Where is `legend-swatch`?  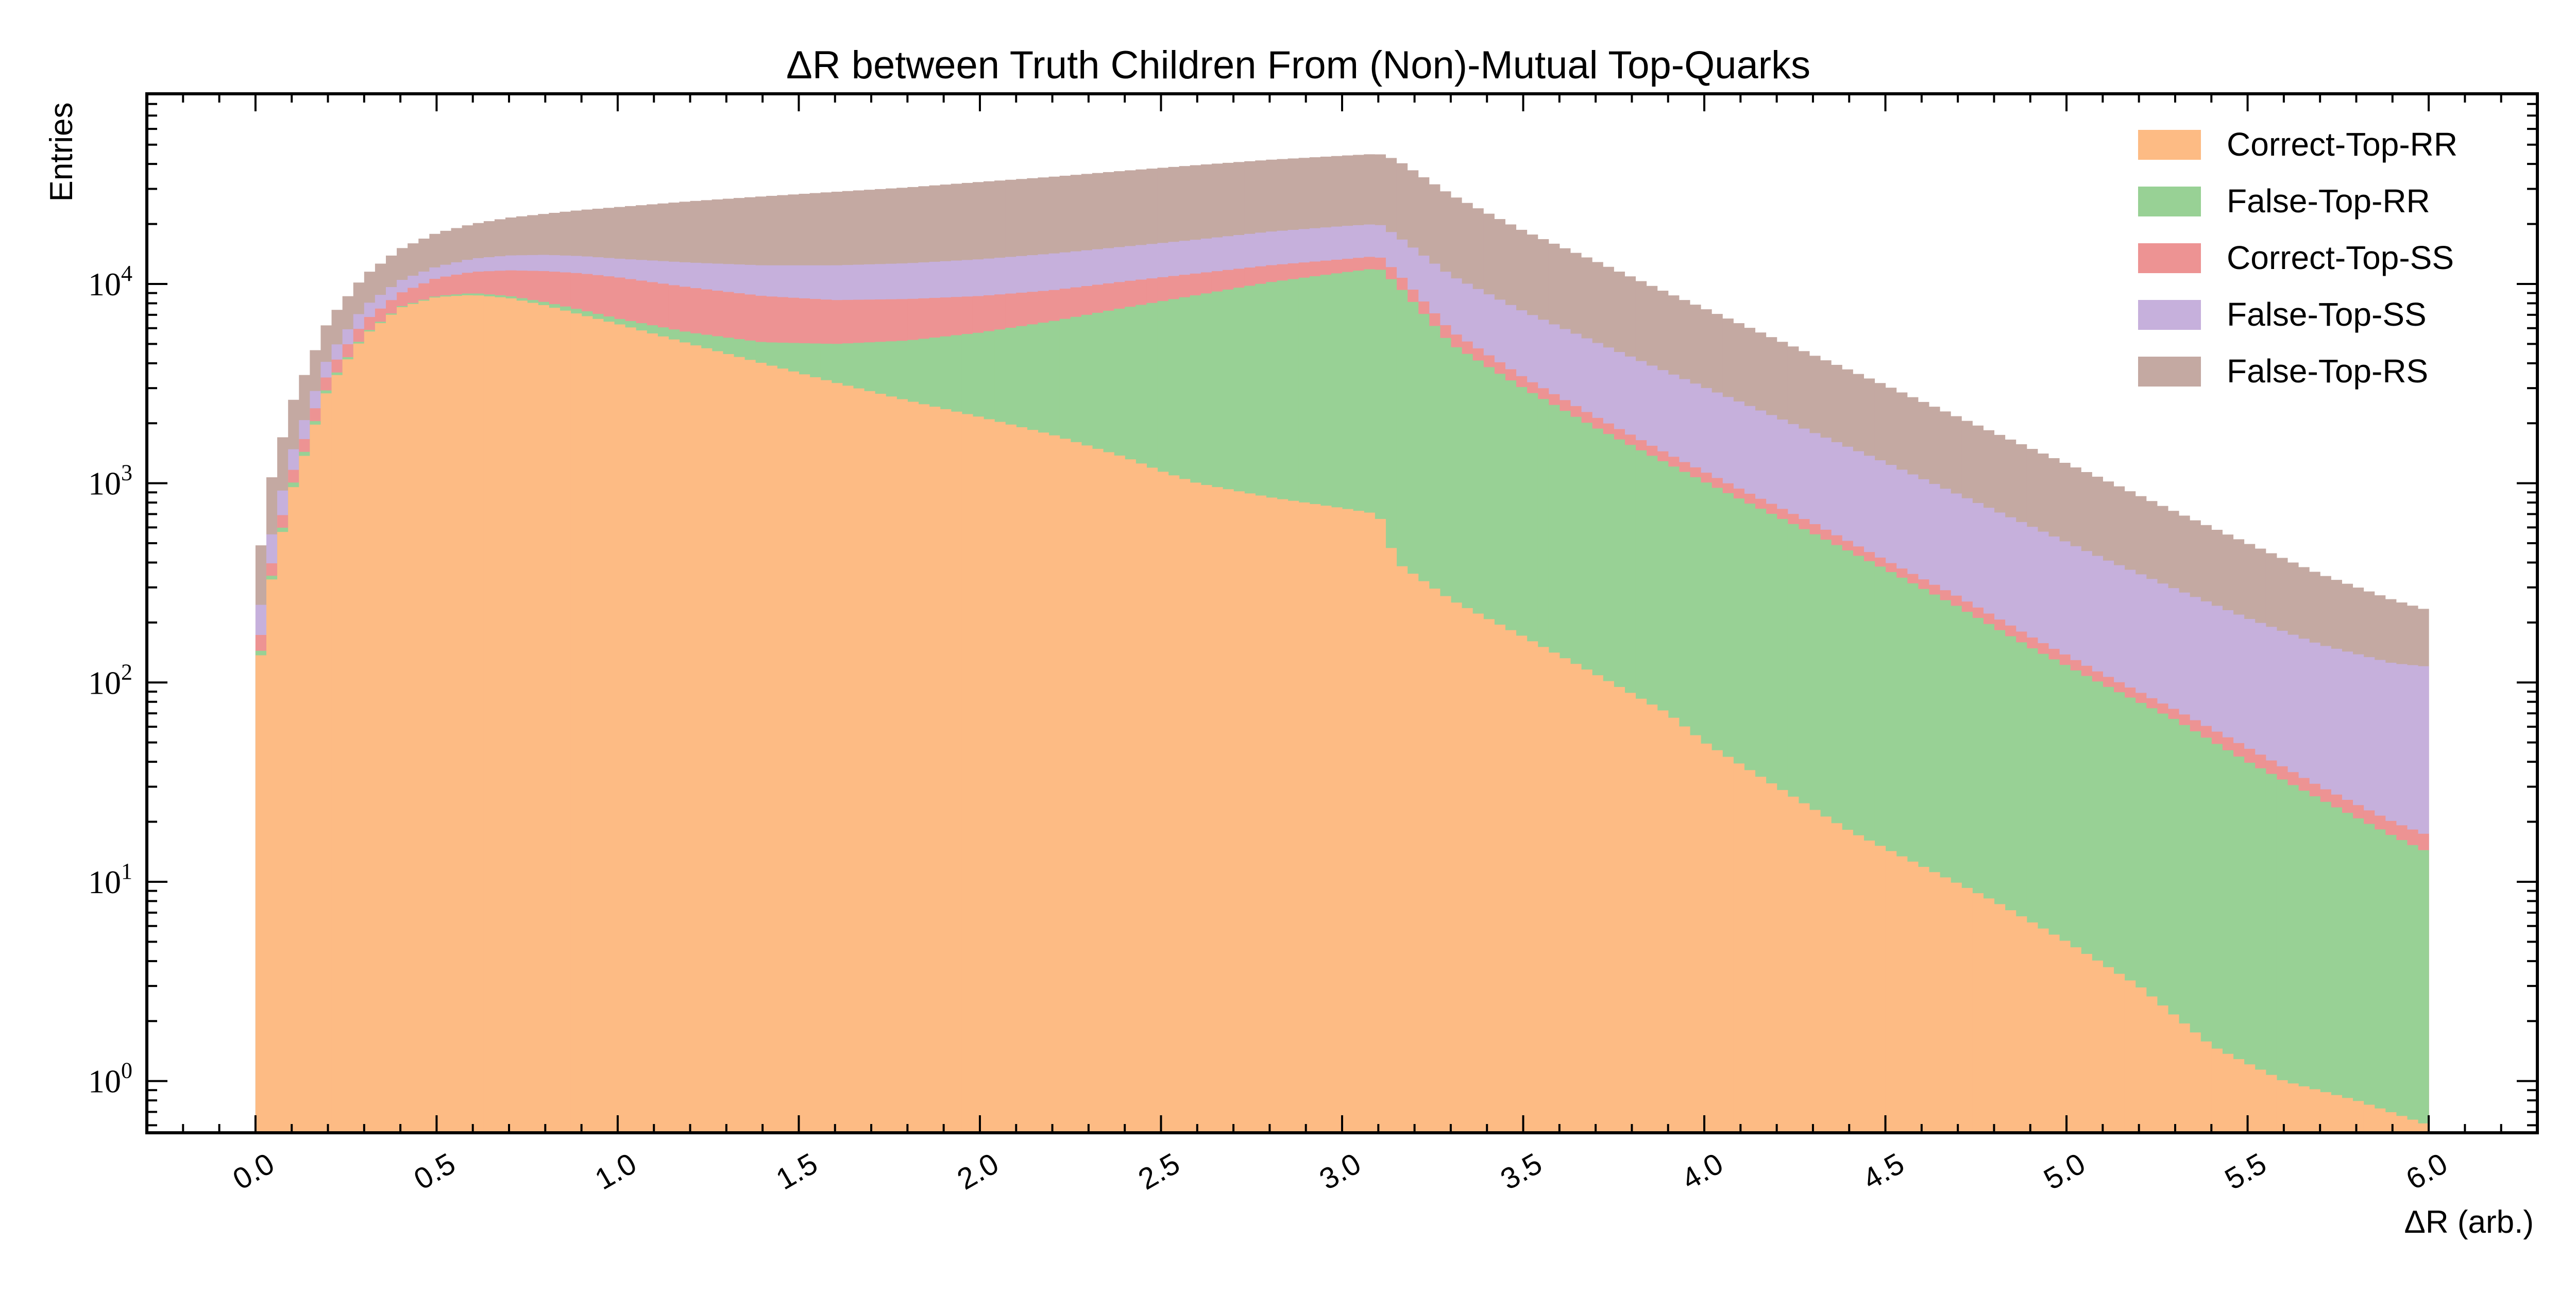 legend-swatch is located at coordinates (2169, 315).